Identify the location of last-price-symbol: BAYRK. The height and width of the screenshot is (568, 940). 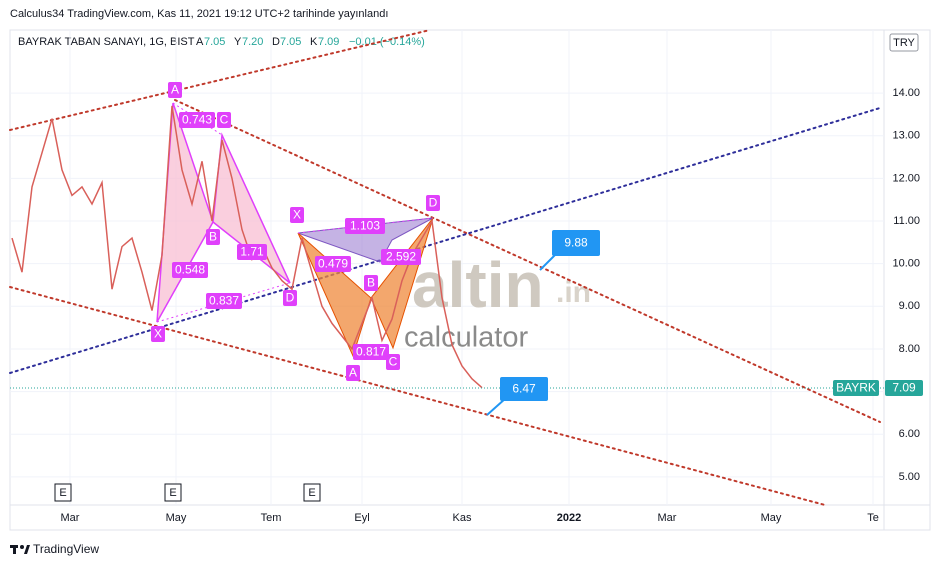
(856, 388).